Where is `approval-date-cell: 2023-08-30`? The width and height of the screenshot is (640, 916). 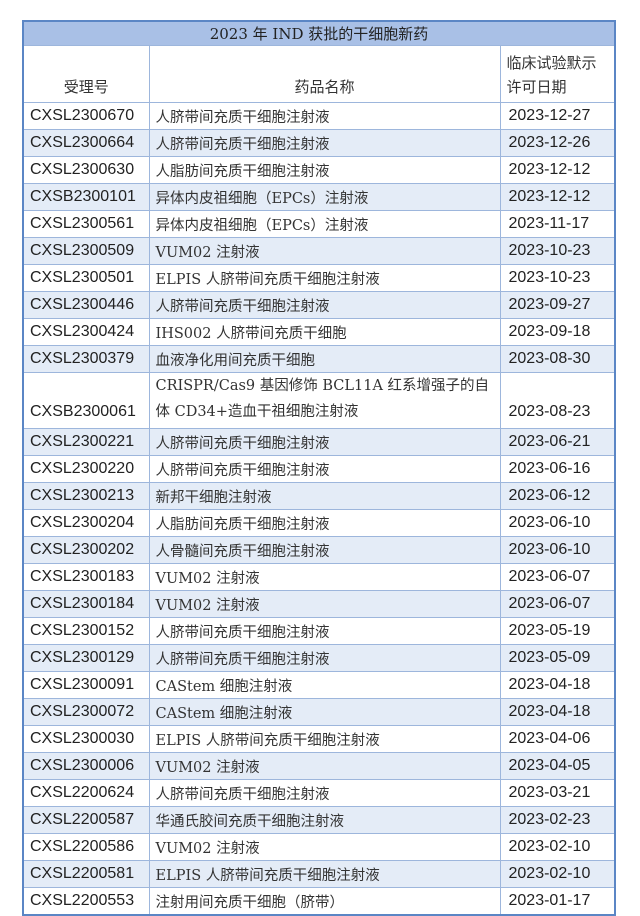
approval-date-cell: 2023-08-30 is located at coordinates (557, 359).